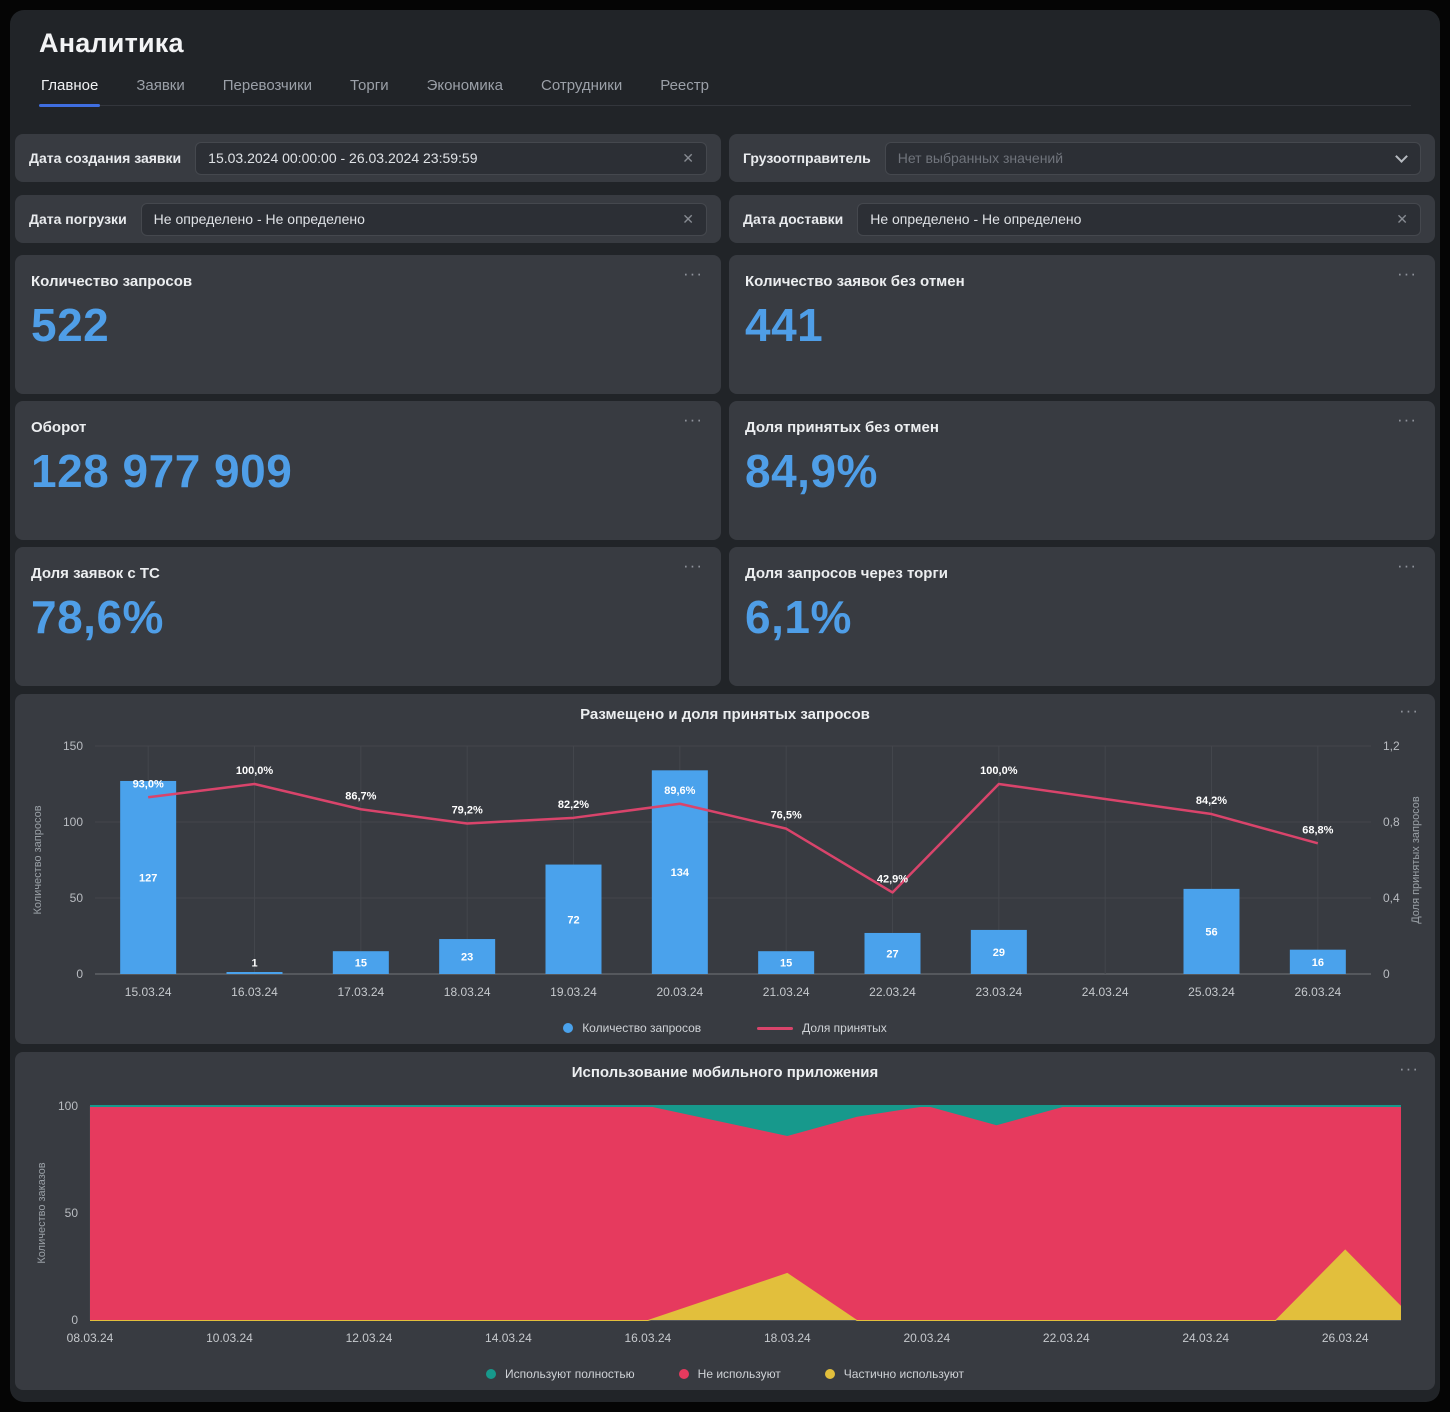 The image size is (1450, 1412). What do you see at coordinates (1082, 616) in the screenshot?
I see `kpi-card-auction-share: Доля запросов через торги ··· 6,1%` at bounding box center [1082, 616].